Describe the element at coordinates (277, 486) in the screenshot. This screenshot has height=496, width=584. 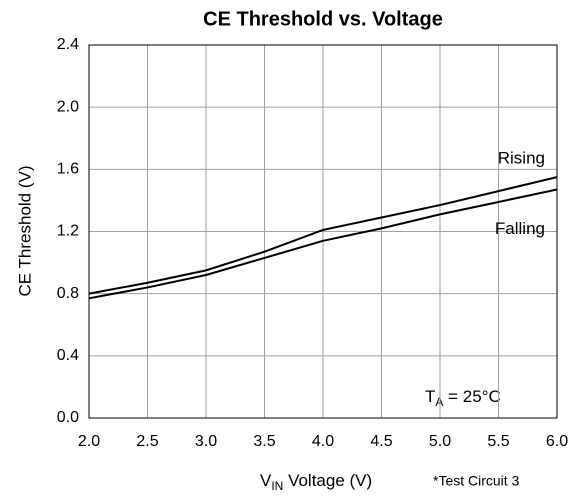
I see `x-axis-label-sub: IN` at that location.